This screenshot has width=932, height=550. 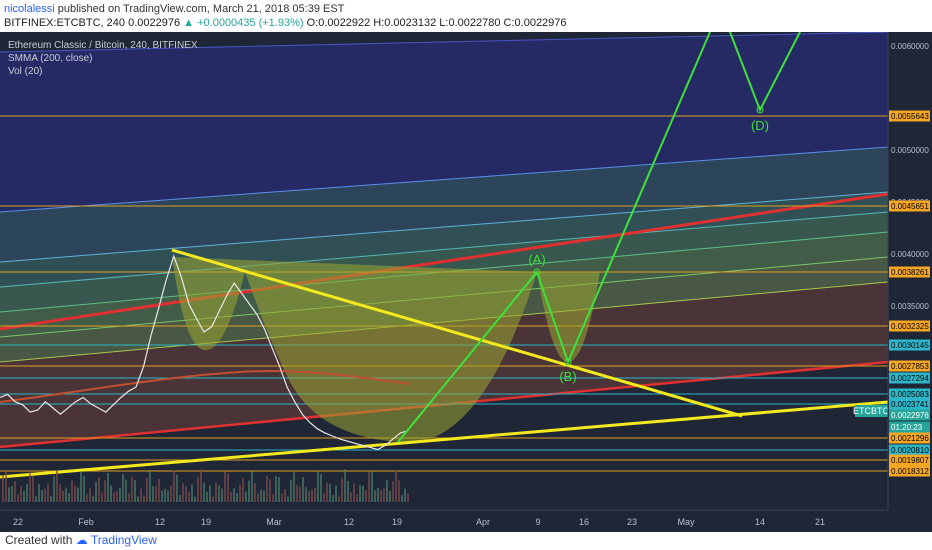 I want to click on time-tick-10: 23, so click(x=632, y=522).